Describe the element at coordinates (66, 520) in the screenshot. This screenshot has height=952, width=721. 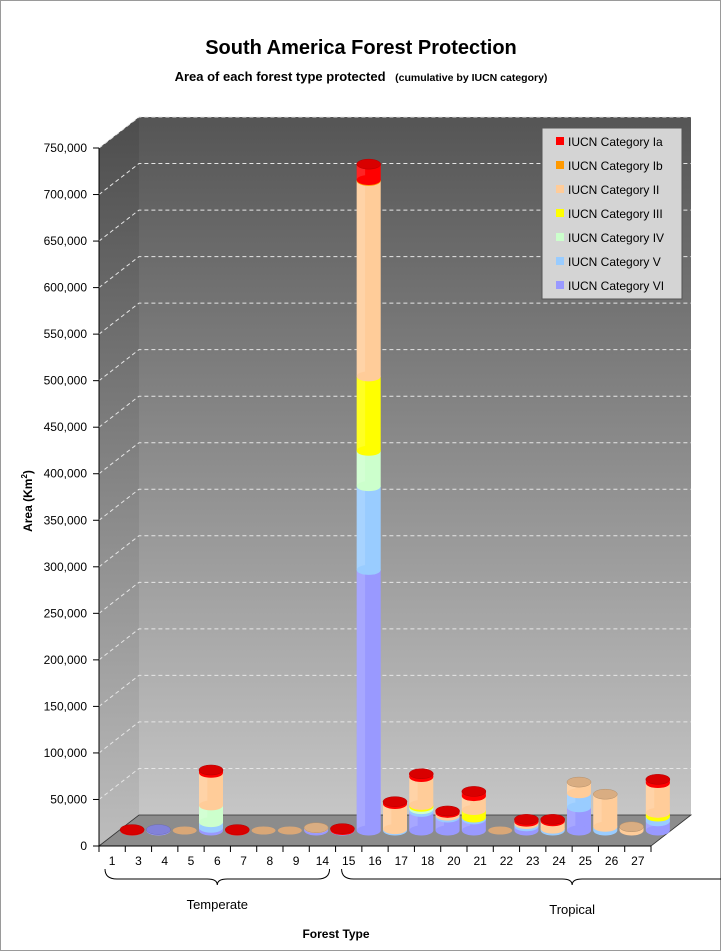
I see `y-tick-label: 350,000` at that location.